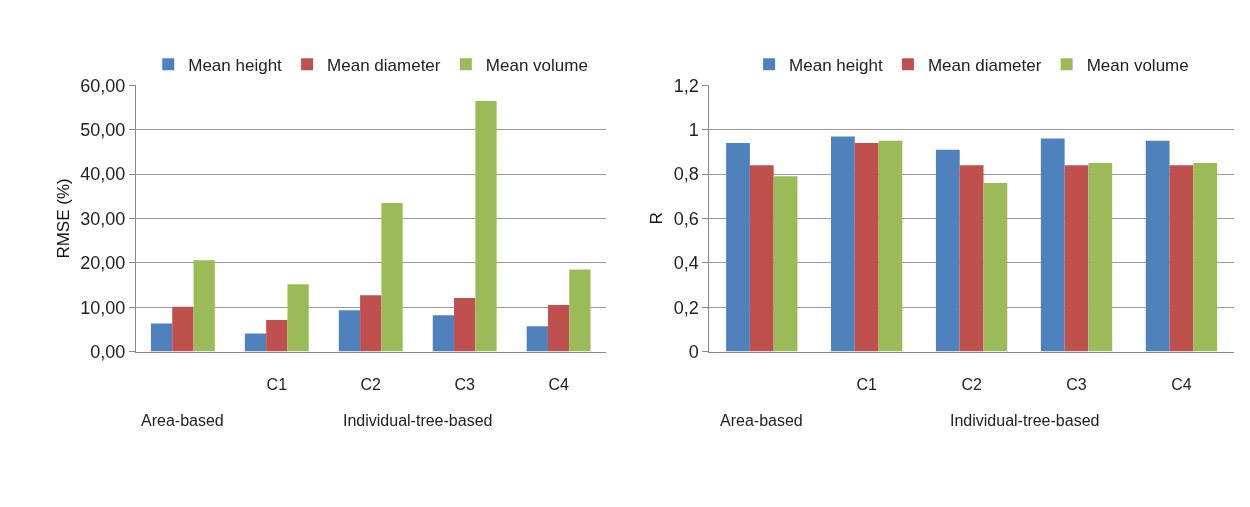  Describe the element at coordinates (103, 218) in the screenshot. I see `y-tick-label: 30,00` at that location.